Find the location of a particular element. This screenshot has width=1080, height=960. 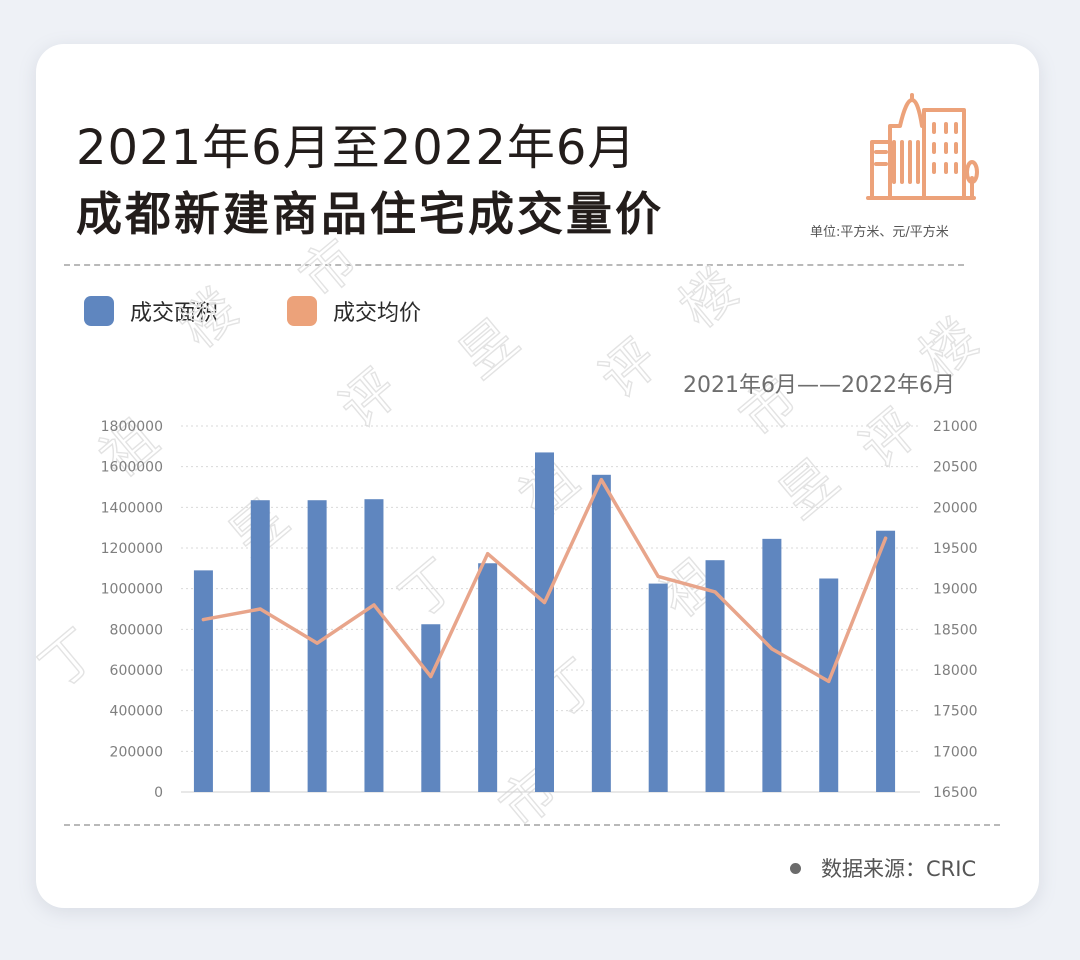

legend-item-price: 成交均价 is located at coordinates (354, 311).